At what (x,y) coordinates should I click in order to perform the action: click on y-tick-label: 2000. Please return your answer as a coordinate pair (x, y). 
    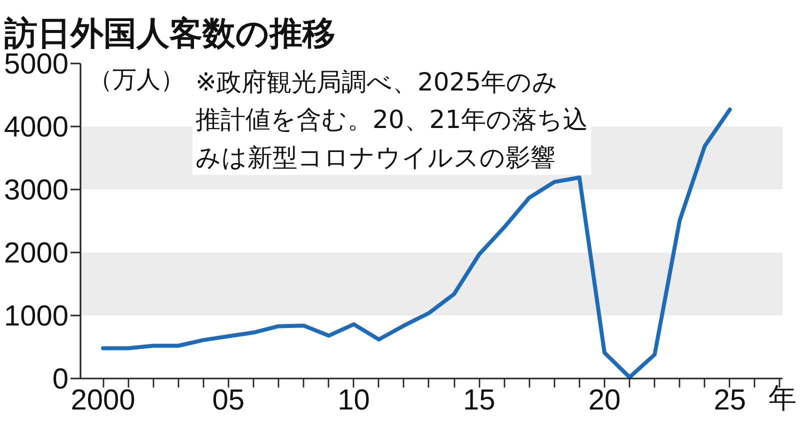
    Looking at the image, I should click on (36, 254).